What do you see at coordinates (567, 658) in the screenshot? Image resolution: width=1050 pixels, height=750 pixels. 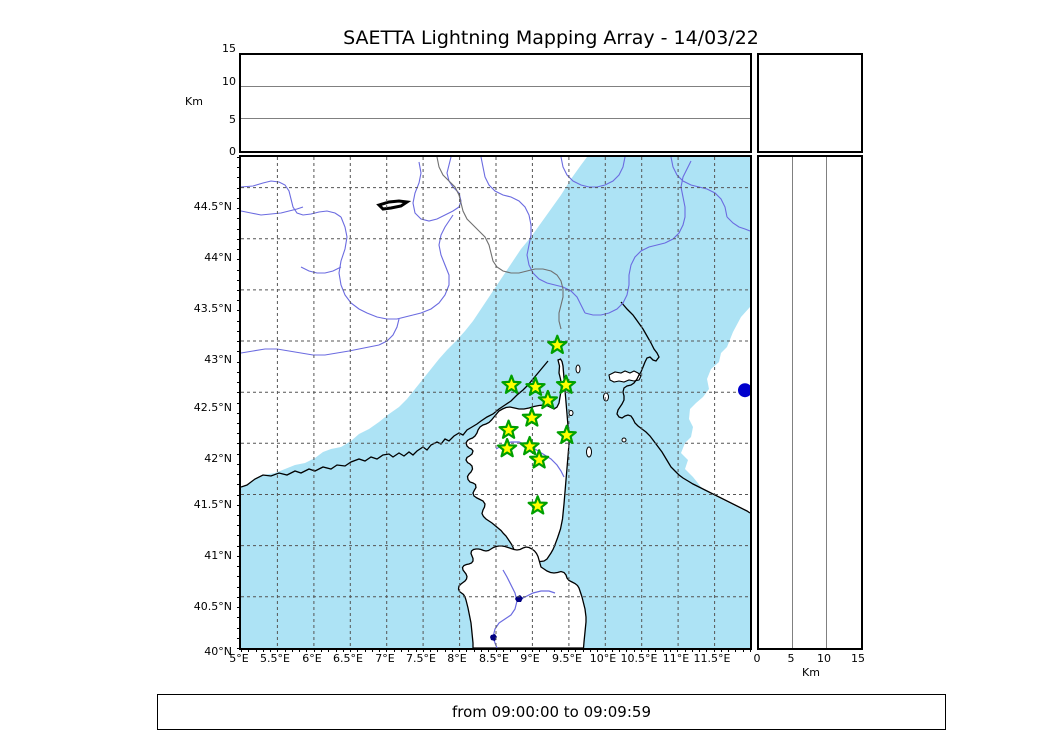 I see `tick-lon-9-5: 9.5°E` at bounding box center [567, 658].